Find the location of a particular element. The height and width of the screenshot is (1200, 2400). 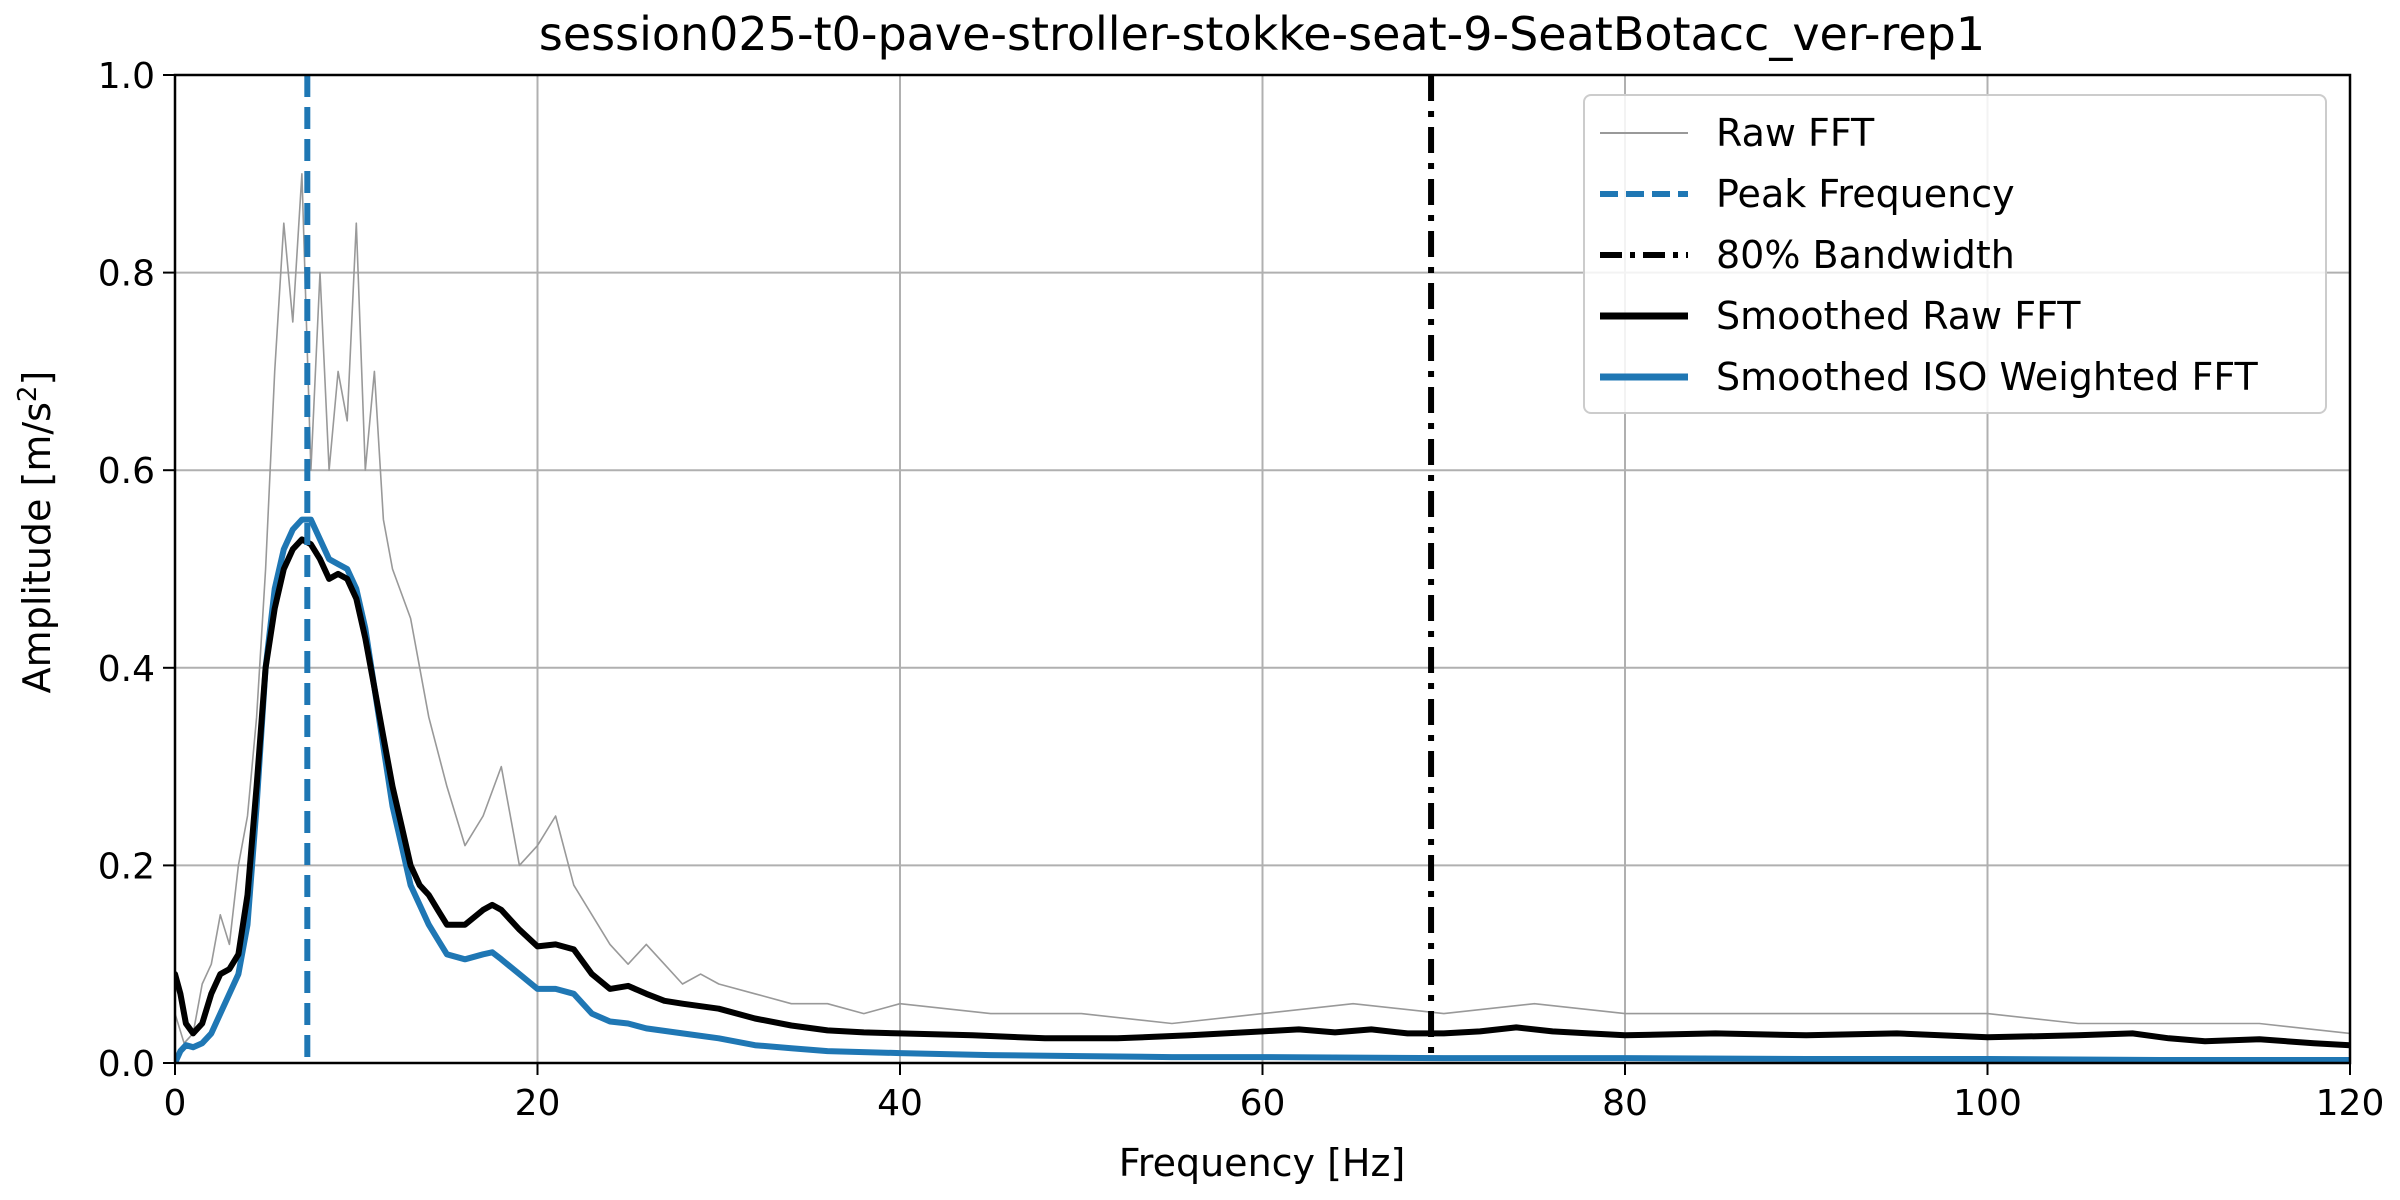

y-tick-label: 0.4 is located at coordinates (126, 669).